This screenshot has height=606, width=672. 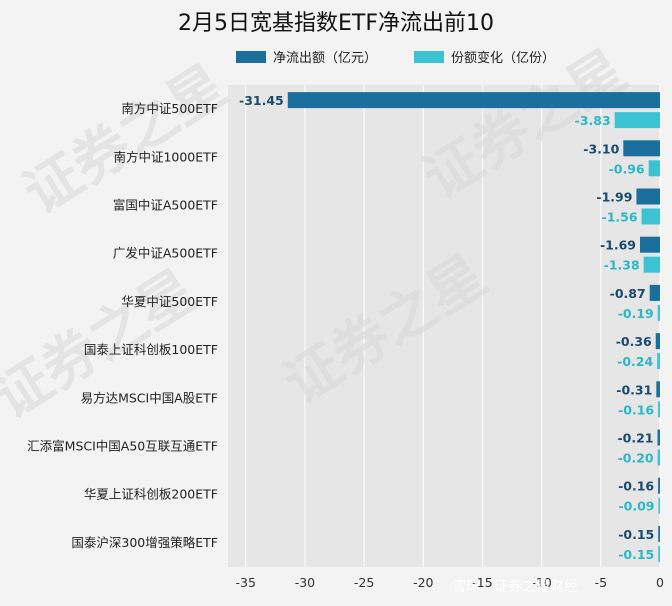 I want to click on category-label: 国泰沪深300增强策略ETF, so click(x=144, y=542).